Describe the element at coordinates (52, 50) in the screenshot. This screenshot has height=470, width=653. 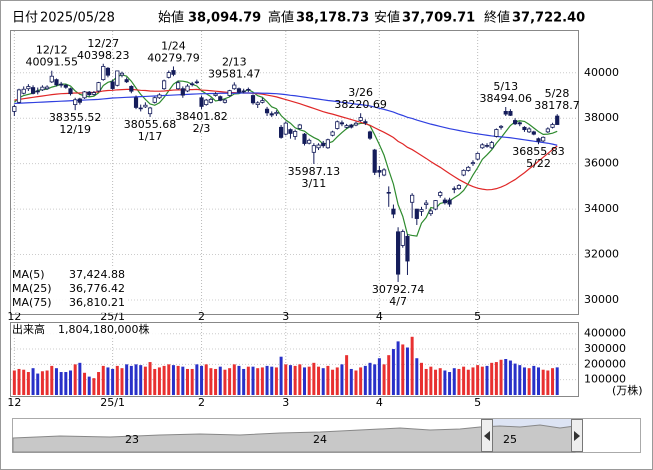
I see `annotation-date: 12/12` at that location.